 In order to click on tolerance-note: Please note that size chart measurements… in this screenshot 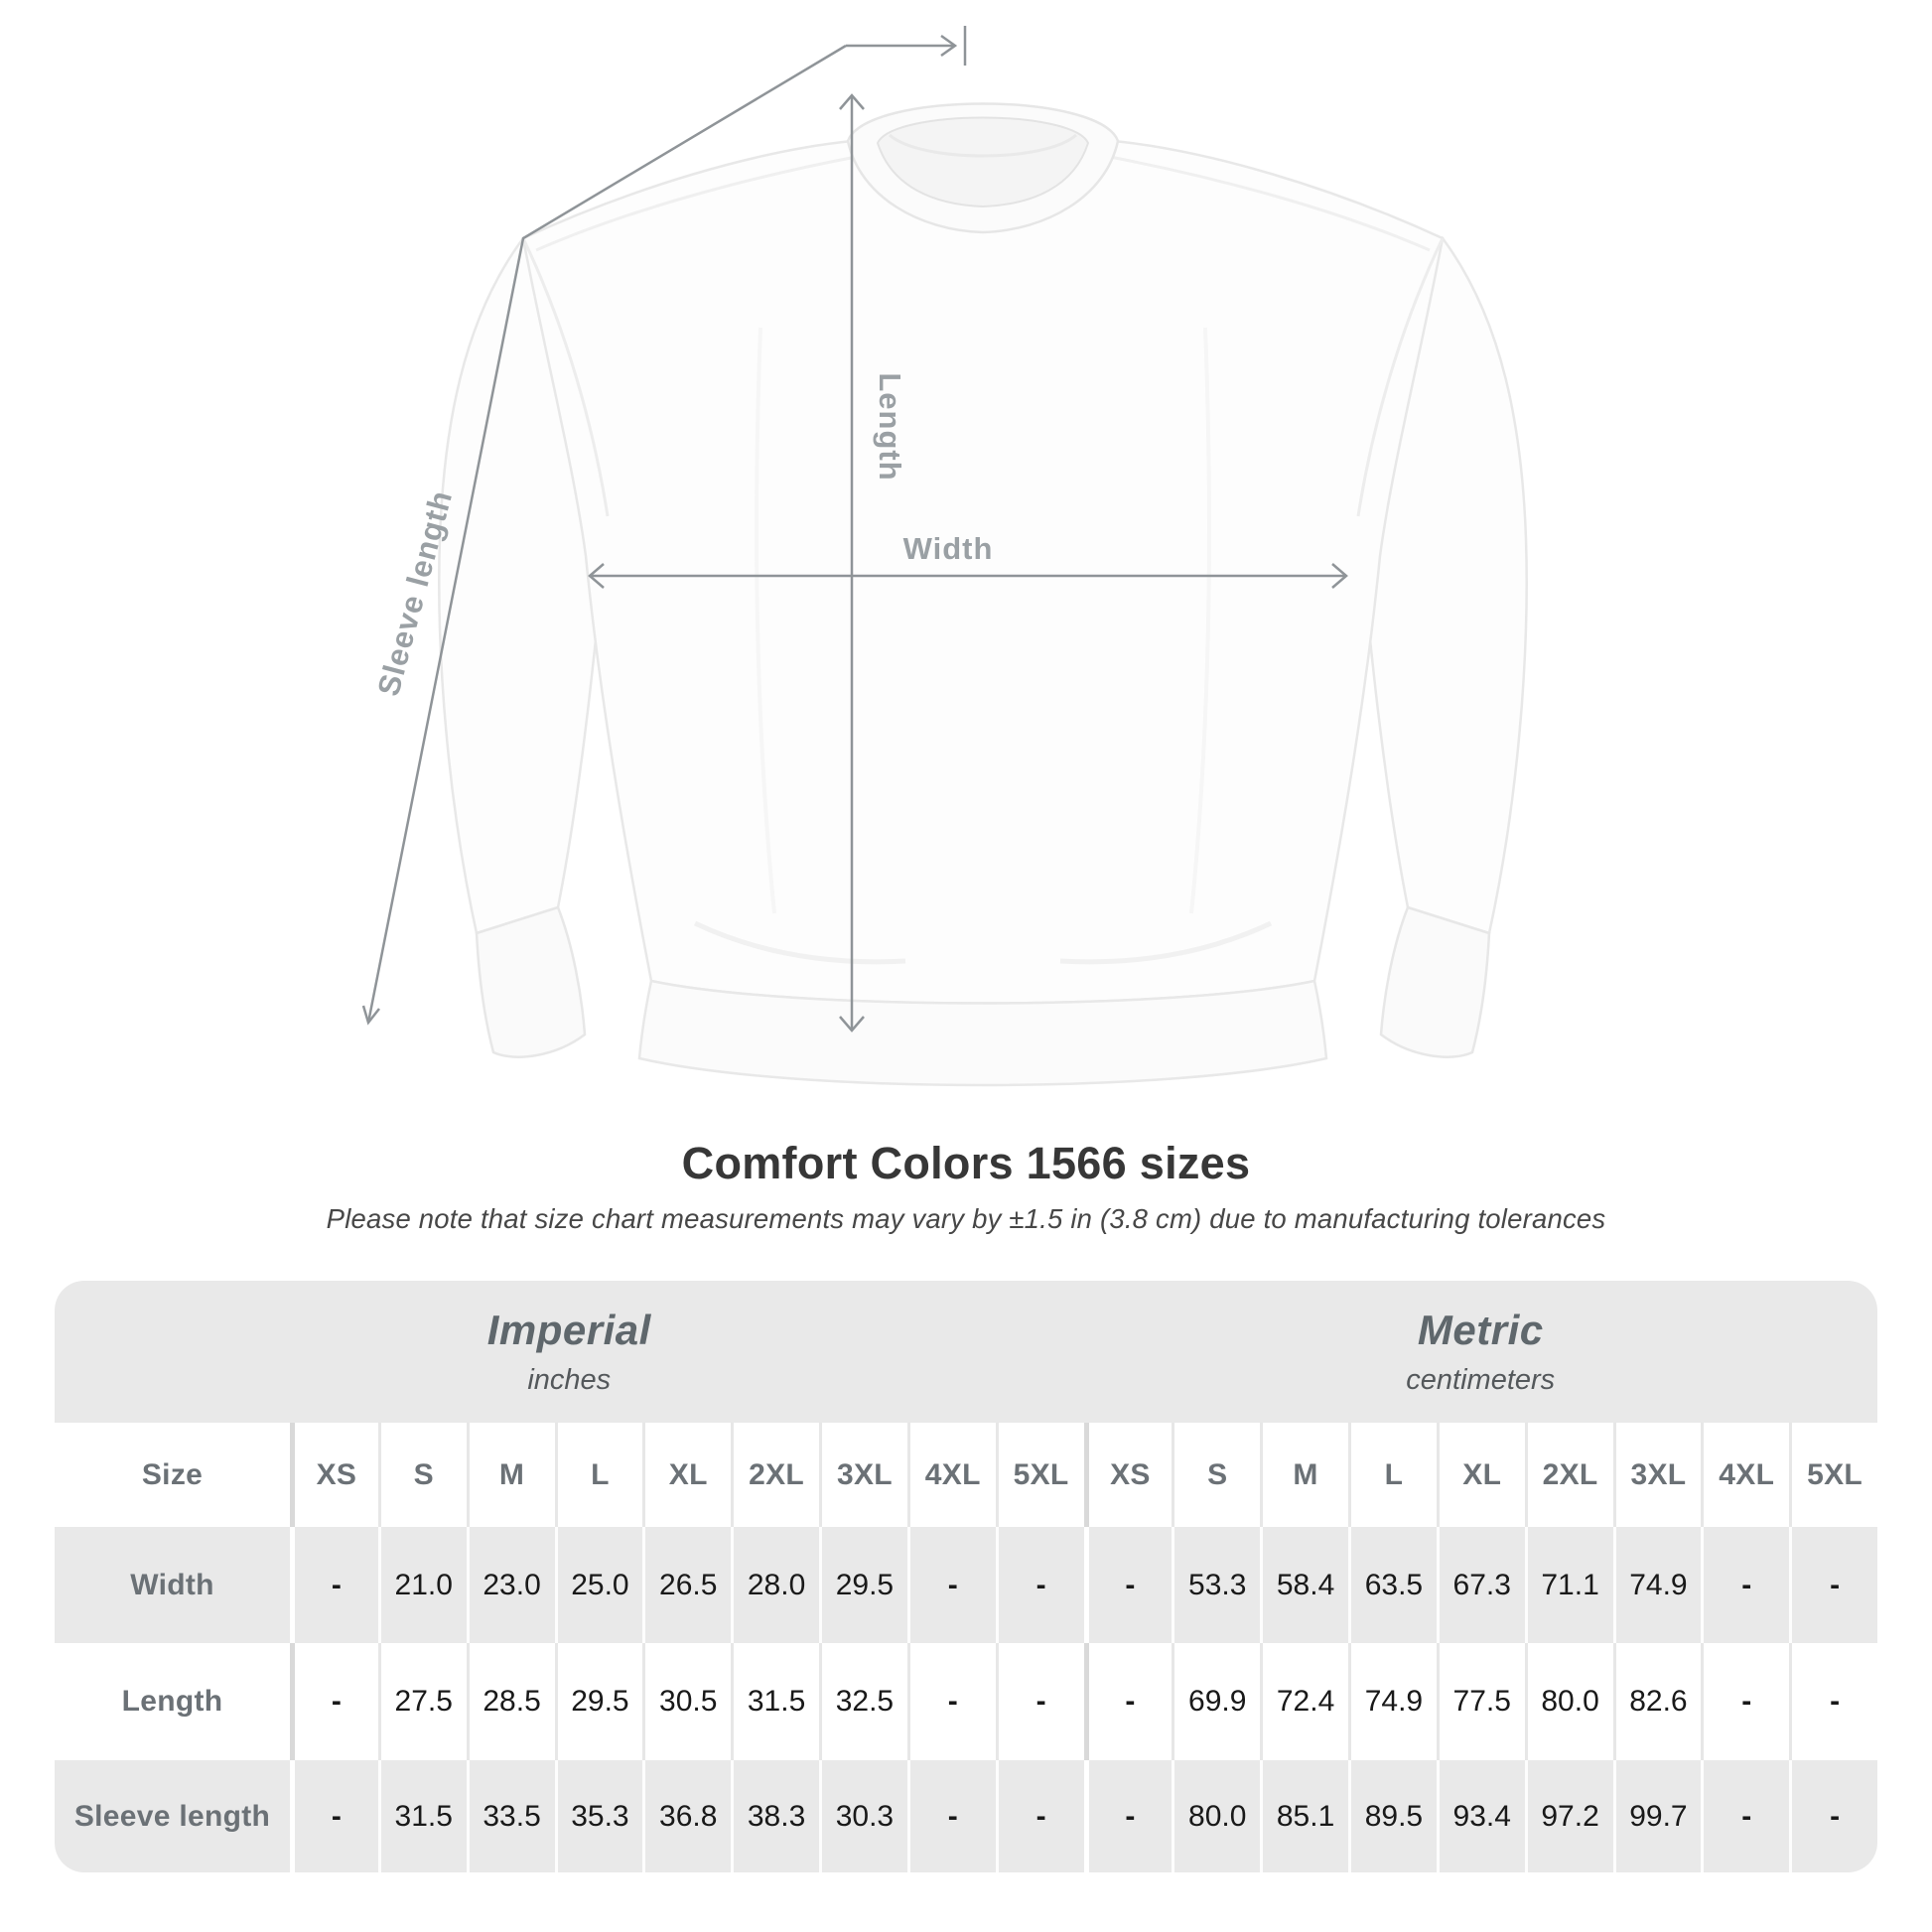, I will do `click(966, 1218)`.